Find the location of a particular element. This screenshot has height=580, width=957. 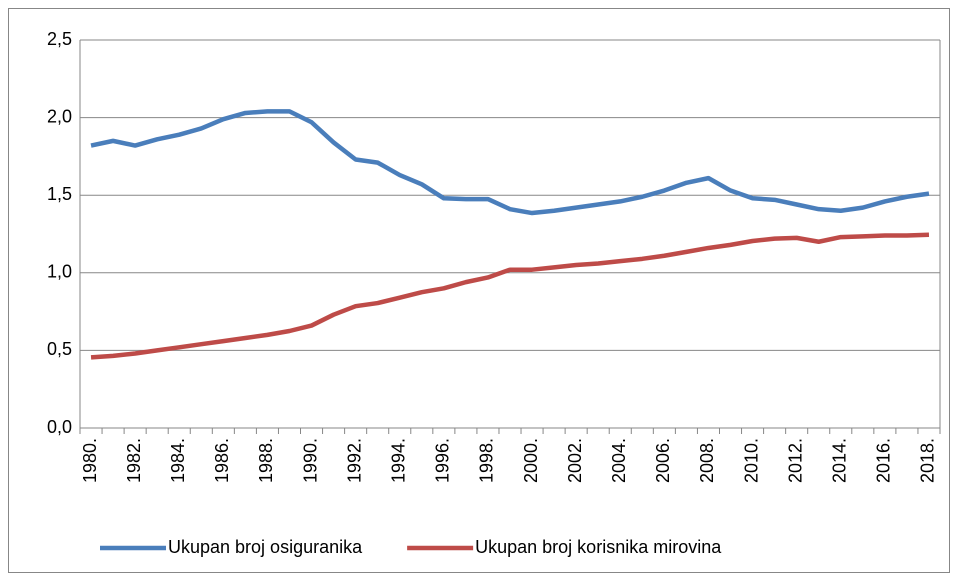

x-tick-label: 2008. is located at coordinates (707, 460).